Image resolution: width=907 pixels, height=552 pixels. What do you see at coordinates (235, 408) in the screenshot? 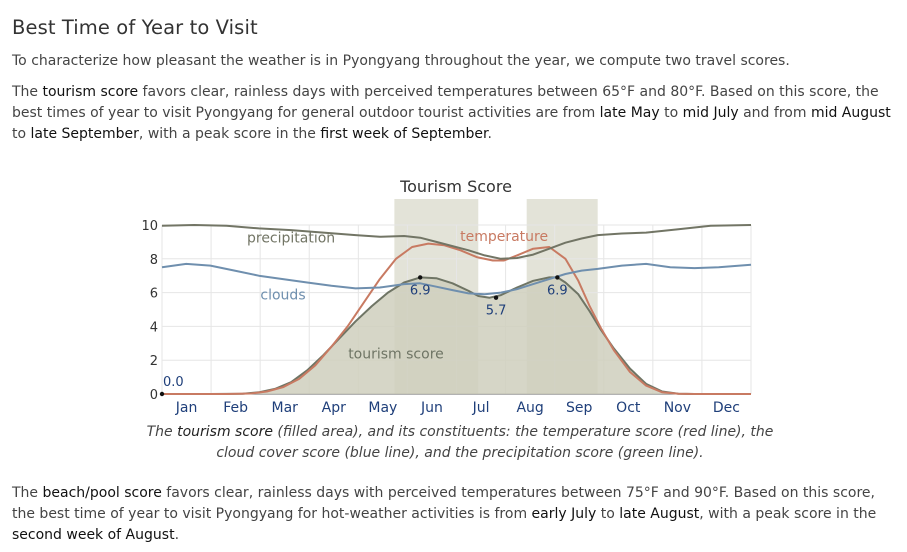
I see `x-tick-label: Feb` at bounding box center [235, 408].